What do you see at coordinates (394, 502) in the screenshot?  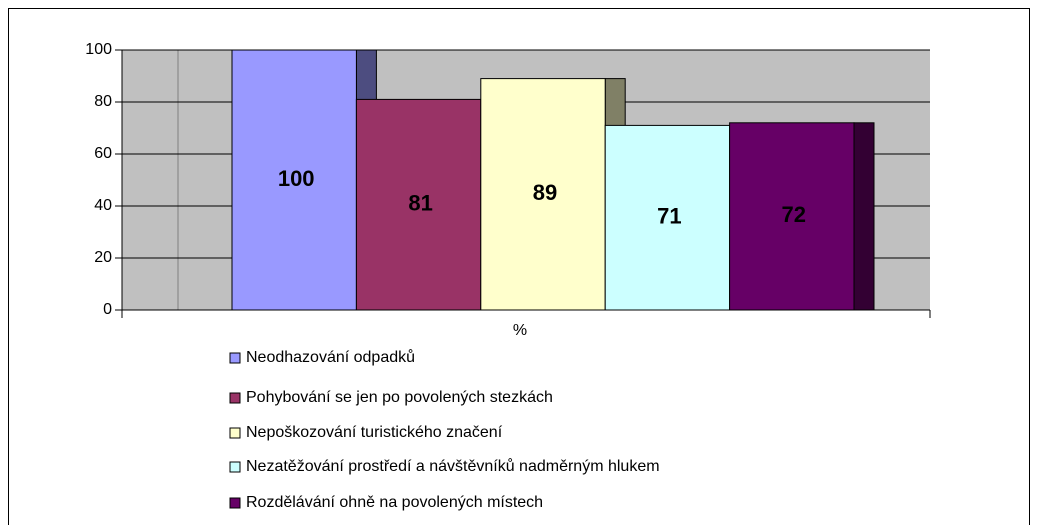 I see `legend-label: Rozdělávání ohně na povolených místech` at bounding box center [394, 502].